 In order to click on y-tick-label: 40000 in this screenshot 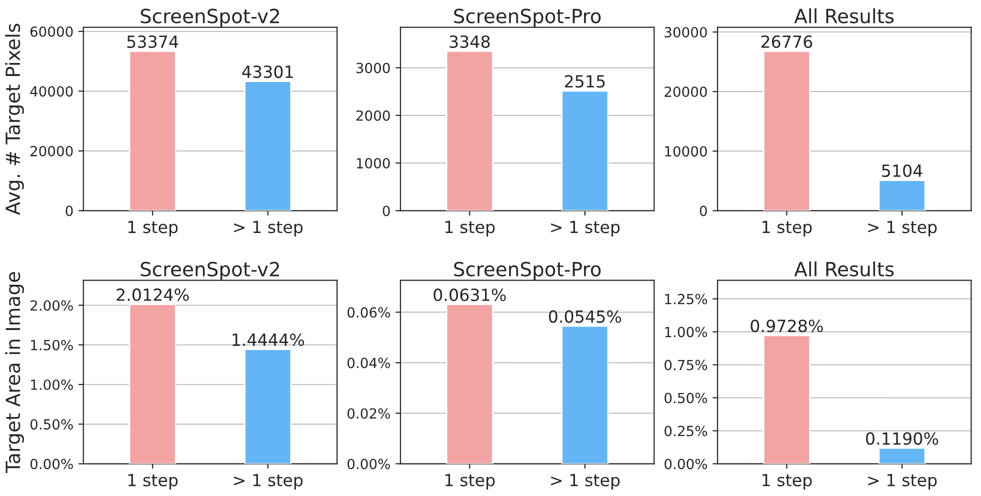, I will do `click(51, 91)`.